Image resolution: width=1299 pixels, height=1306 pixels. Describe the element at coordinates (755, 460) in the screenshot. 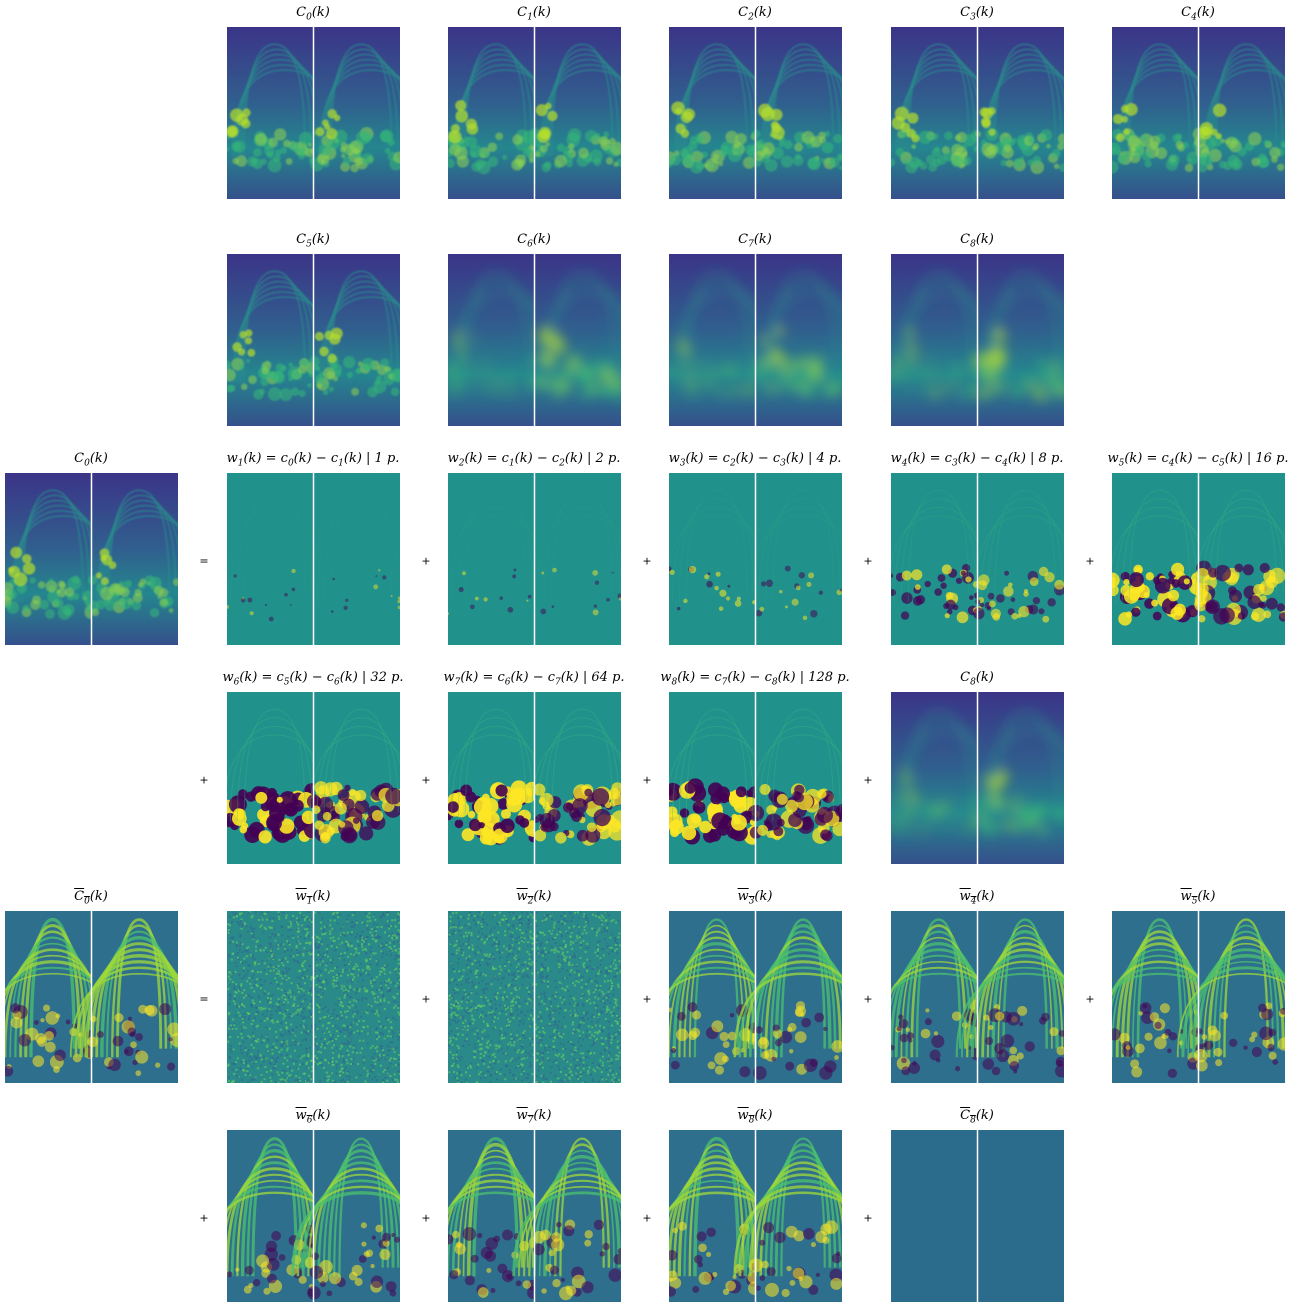

I see `panel-title: w3(k) = c2(k) − c3(k) | 4 p.` at that location.